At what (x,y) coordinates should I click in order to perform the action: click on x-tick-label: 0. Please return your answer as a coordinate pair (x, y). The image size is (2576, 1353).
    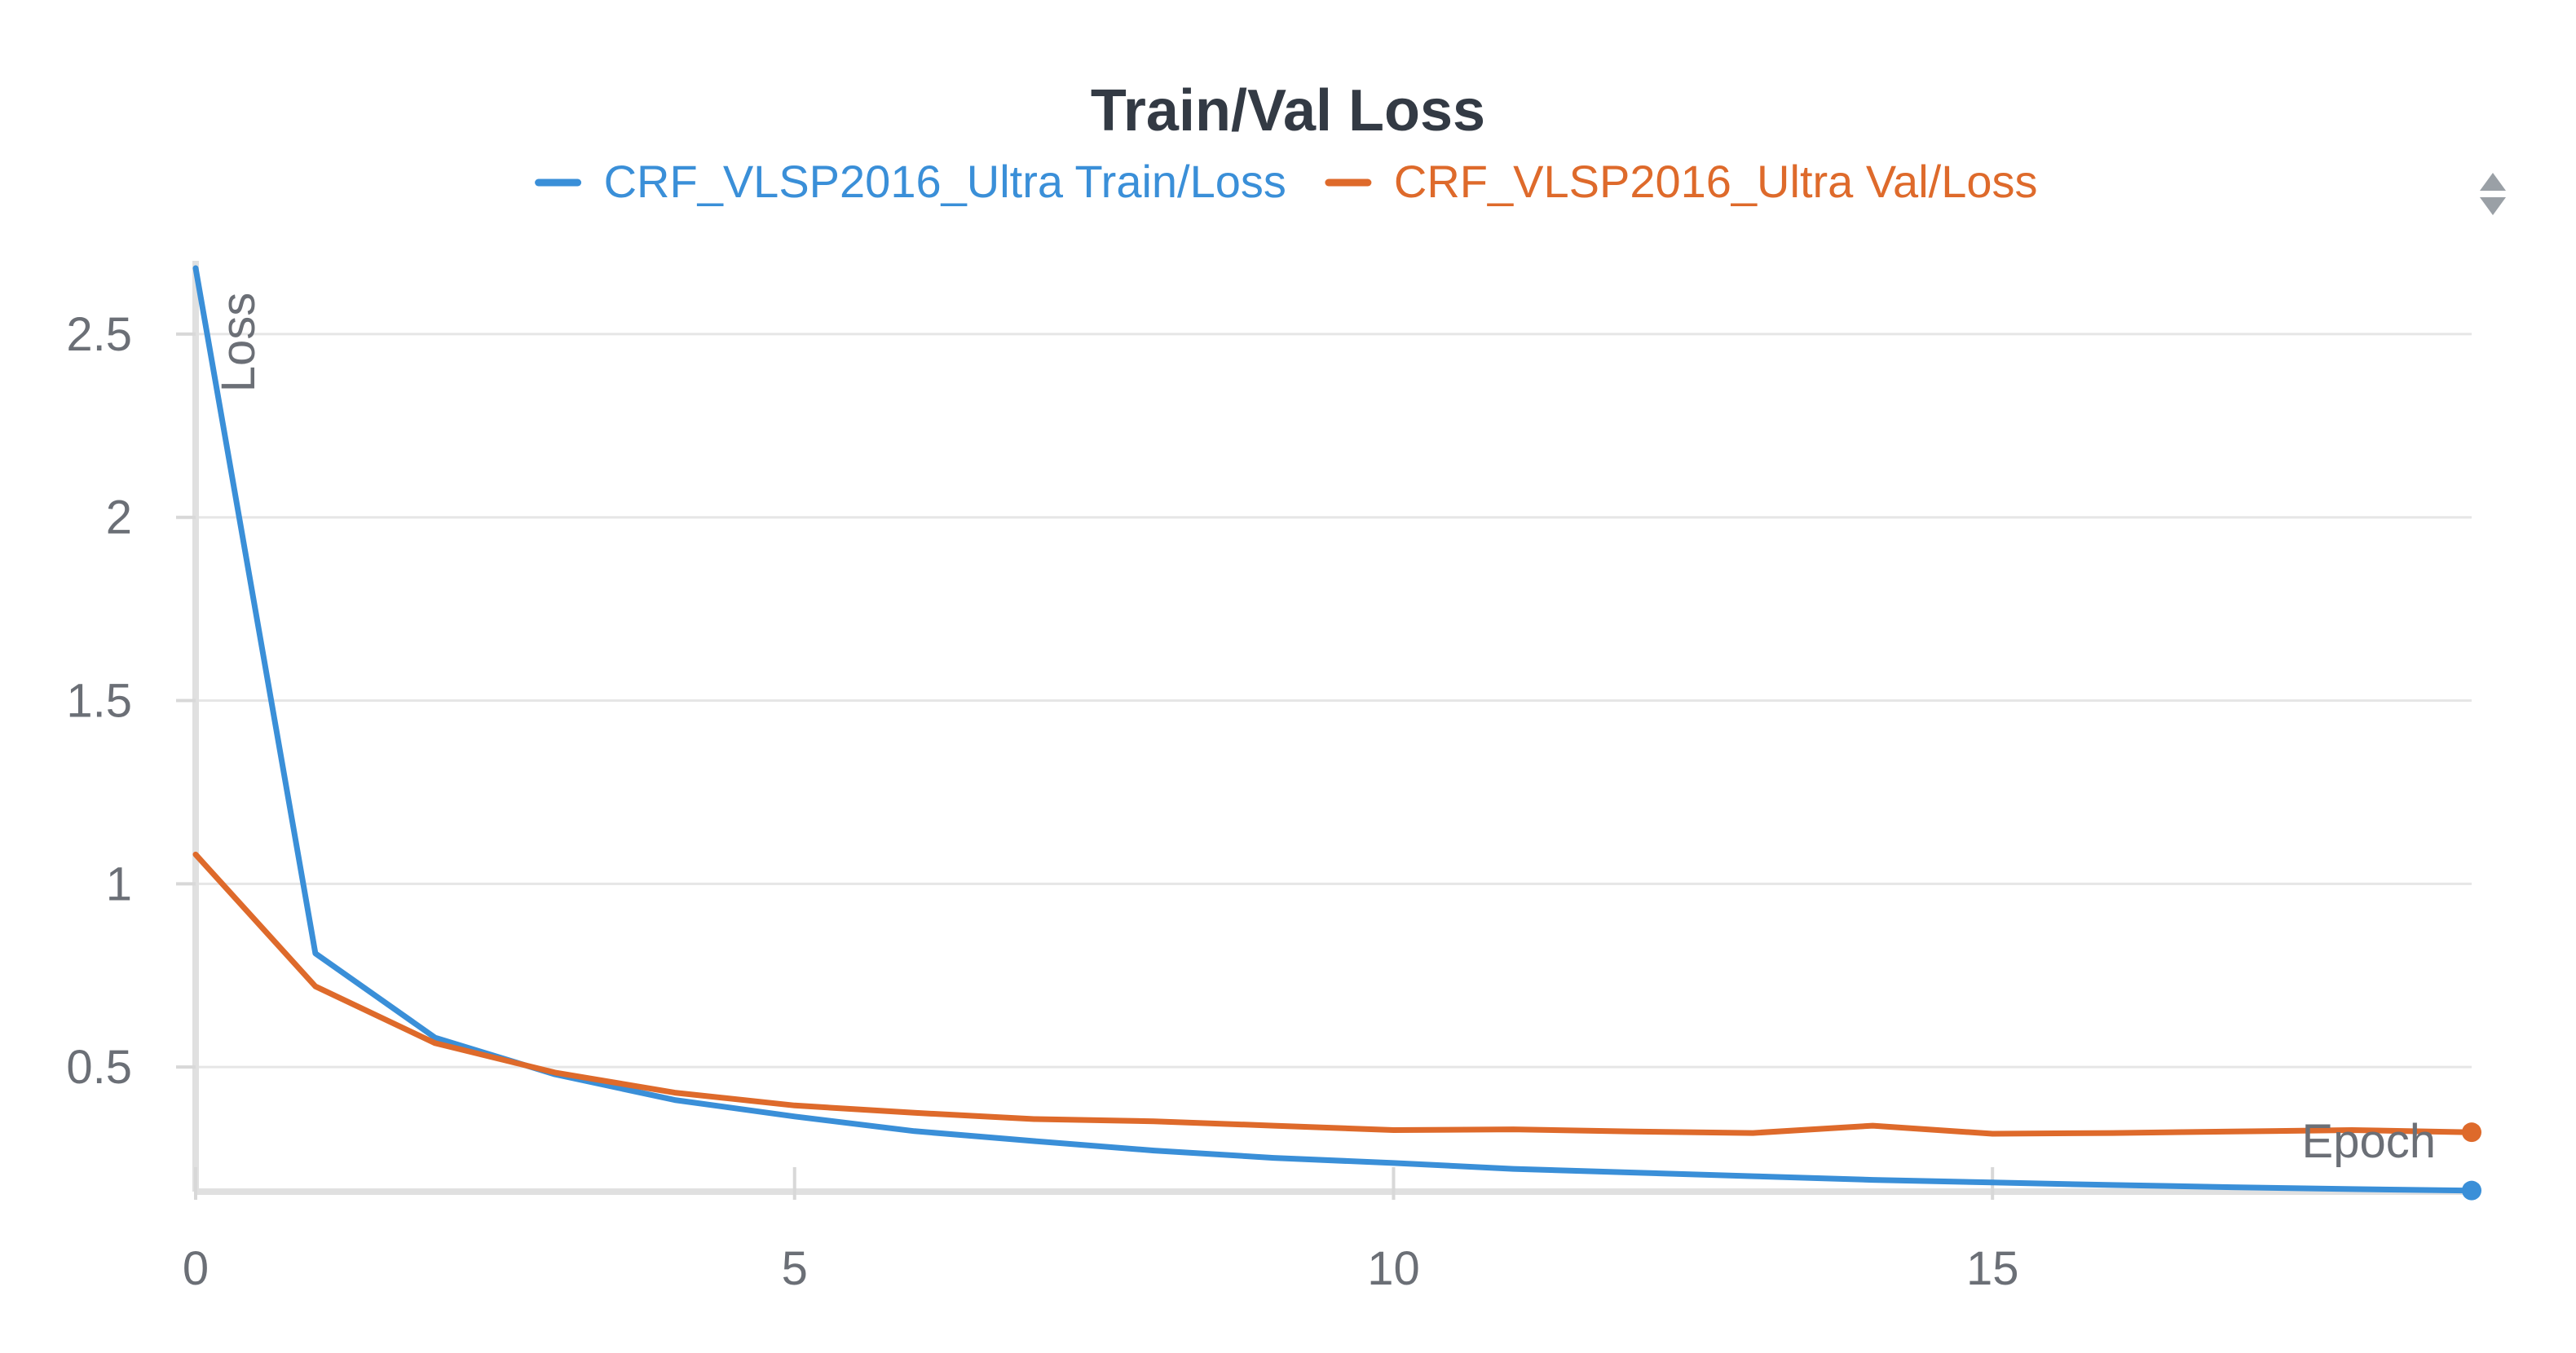
    Looking at the image, I should click on (196, 1268).